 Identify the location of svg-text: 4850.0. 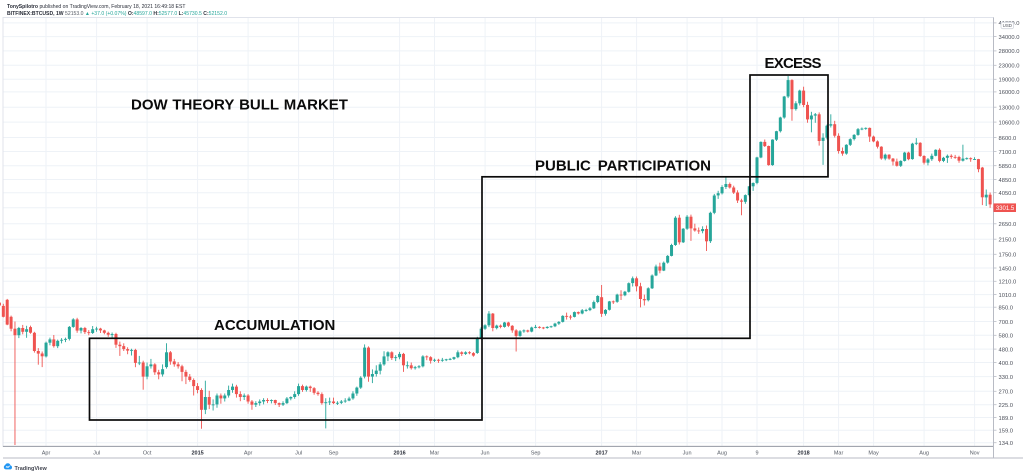
(1008, 181).